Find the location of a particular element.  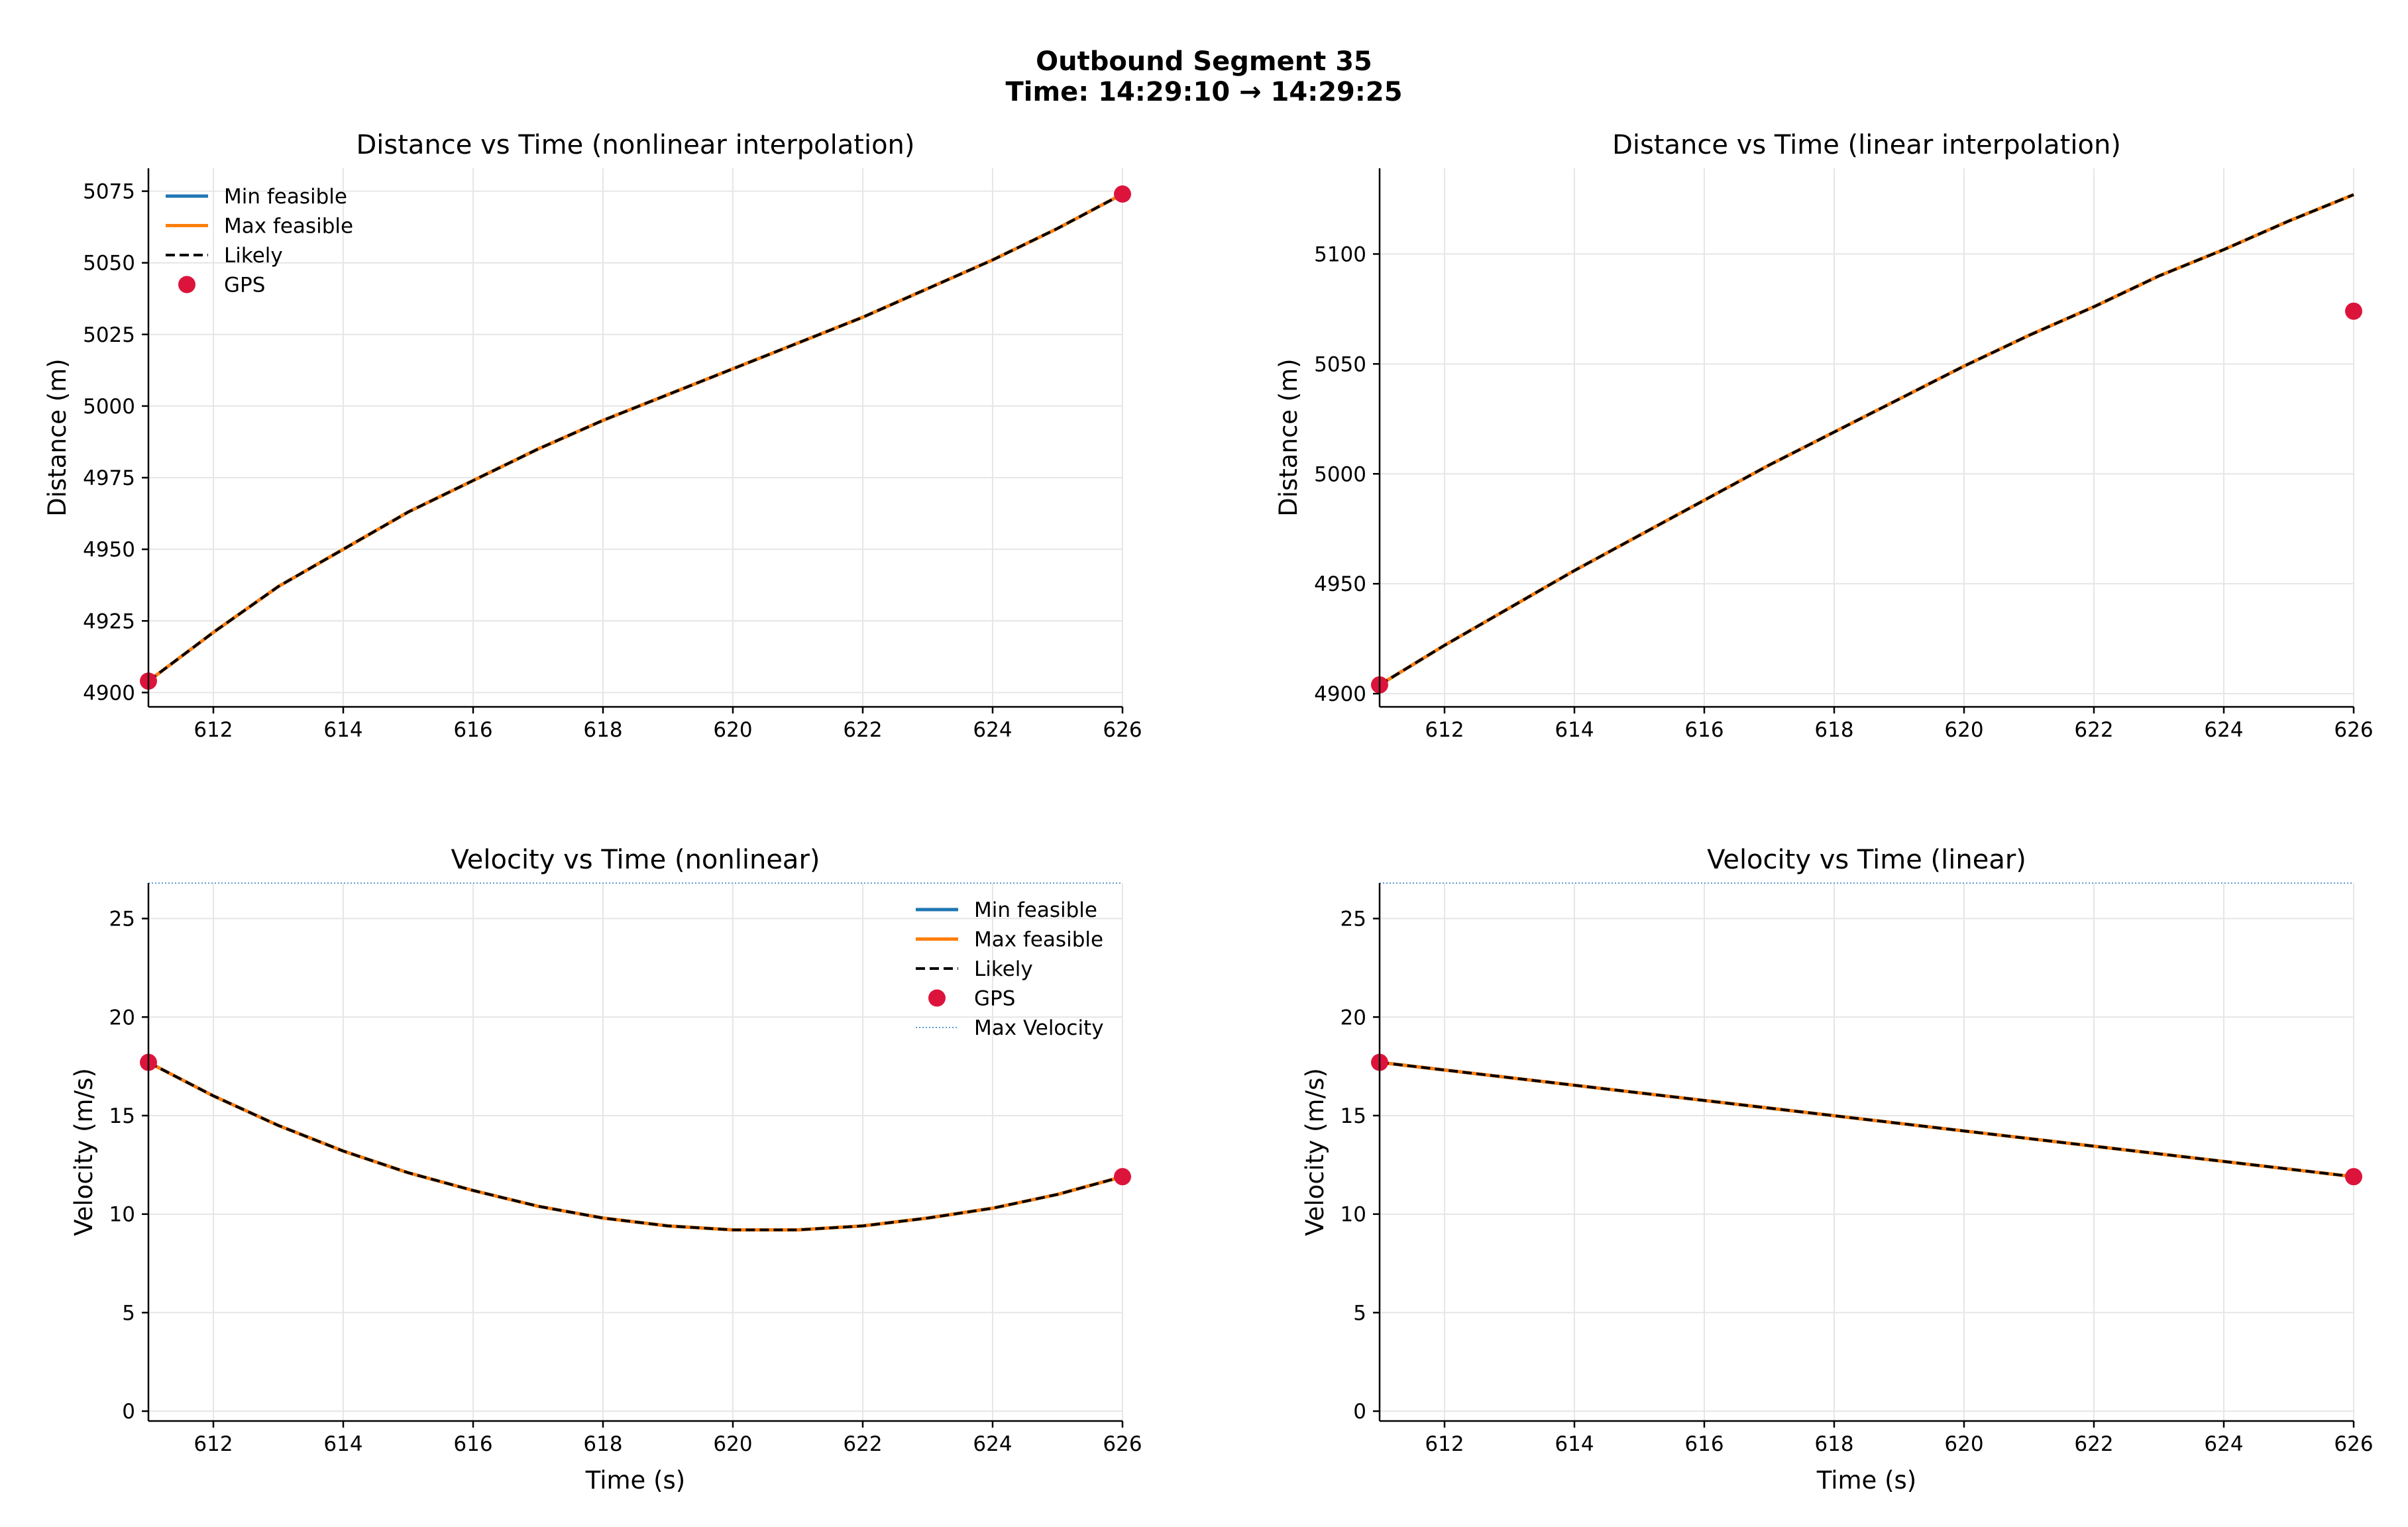

y-tick-label: 5100 is located at coordinates (1340, 254).